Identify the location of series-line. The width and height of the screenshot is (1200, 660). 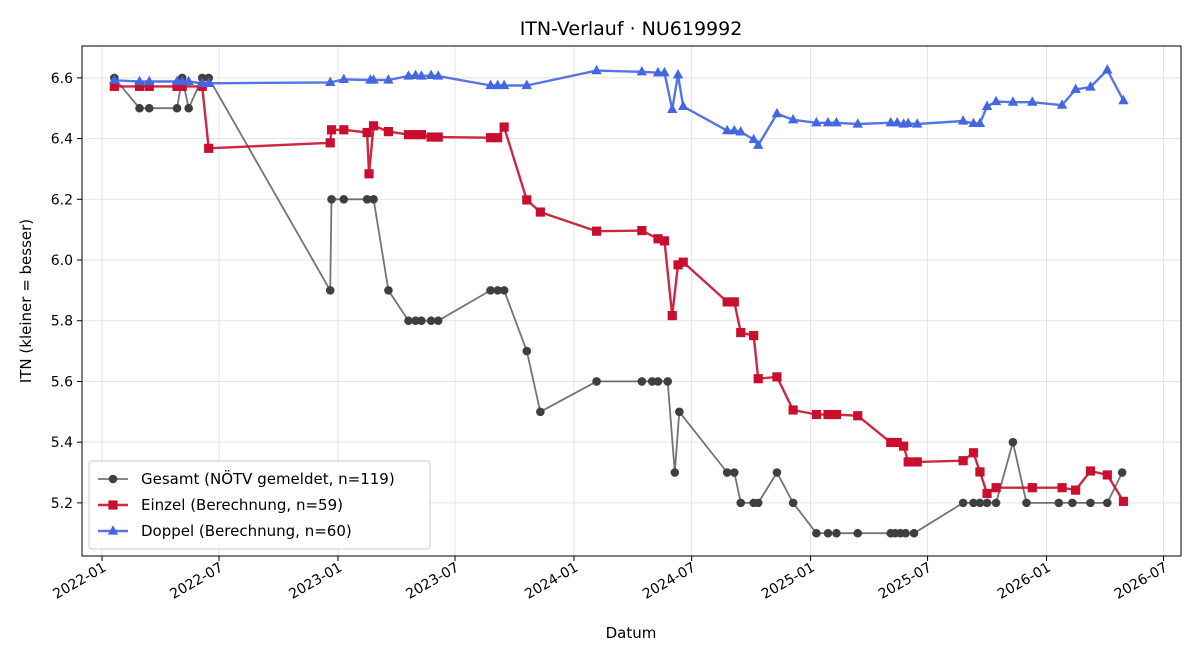
(619, 107).